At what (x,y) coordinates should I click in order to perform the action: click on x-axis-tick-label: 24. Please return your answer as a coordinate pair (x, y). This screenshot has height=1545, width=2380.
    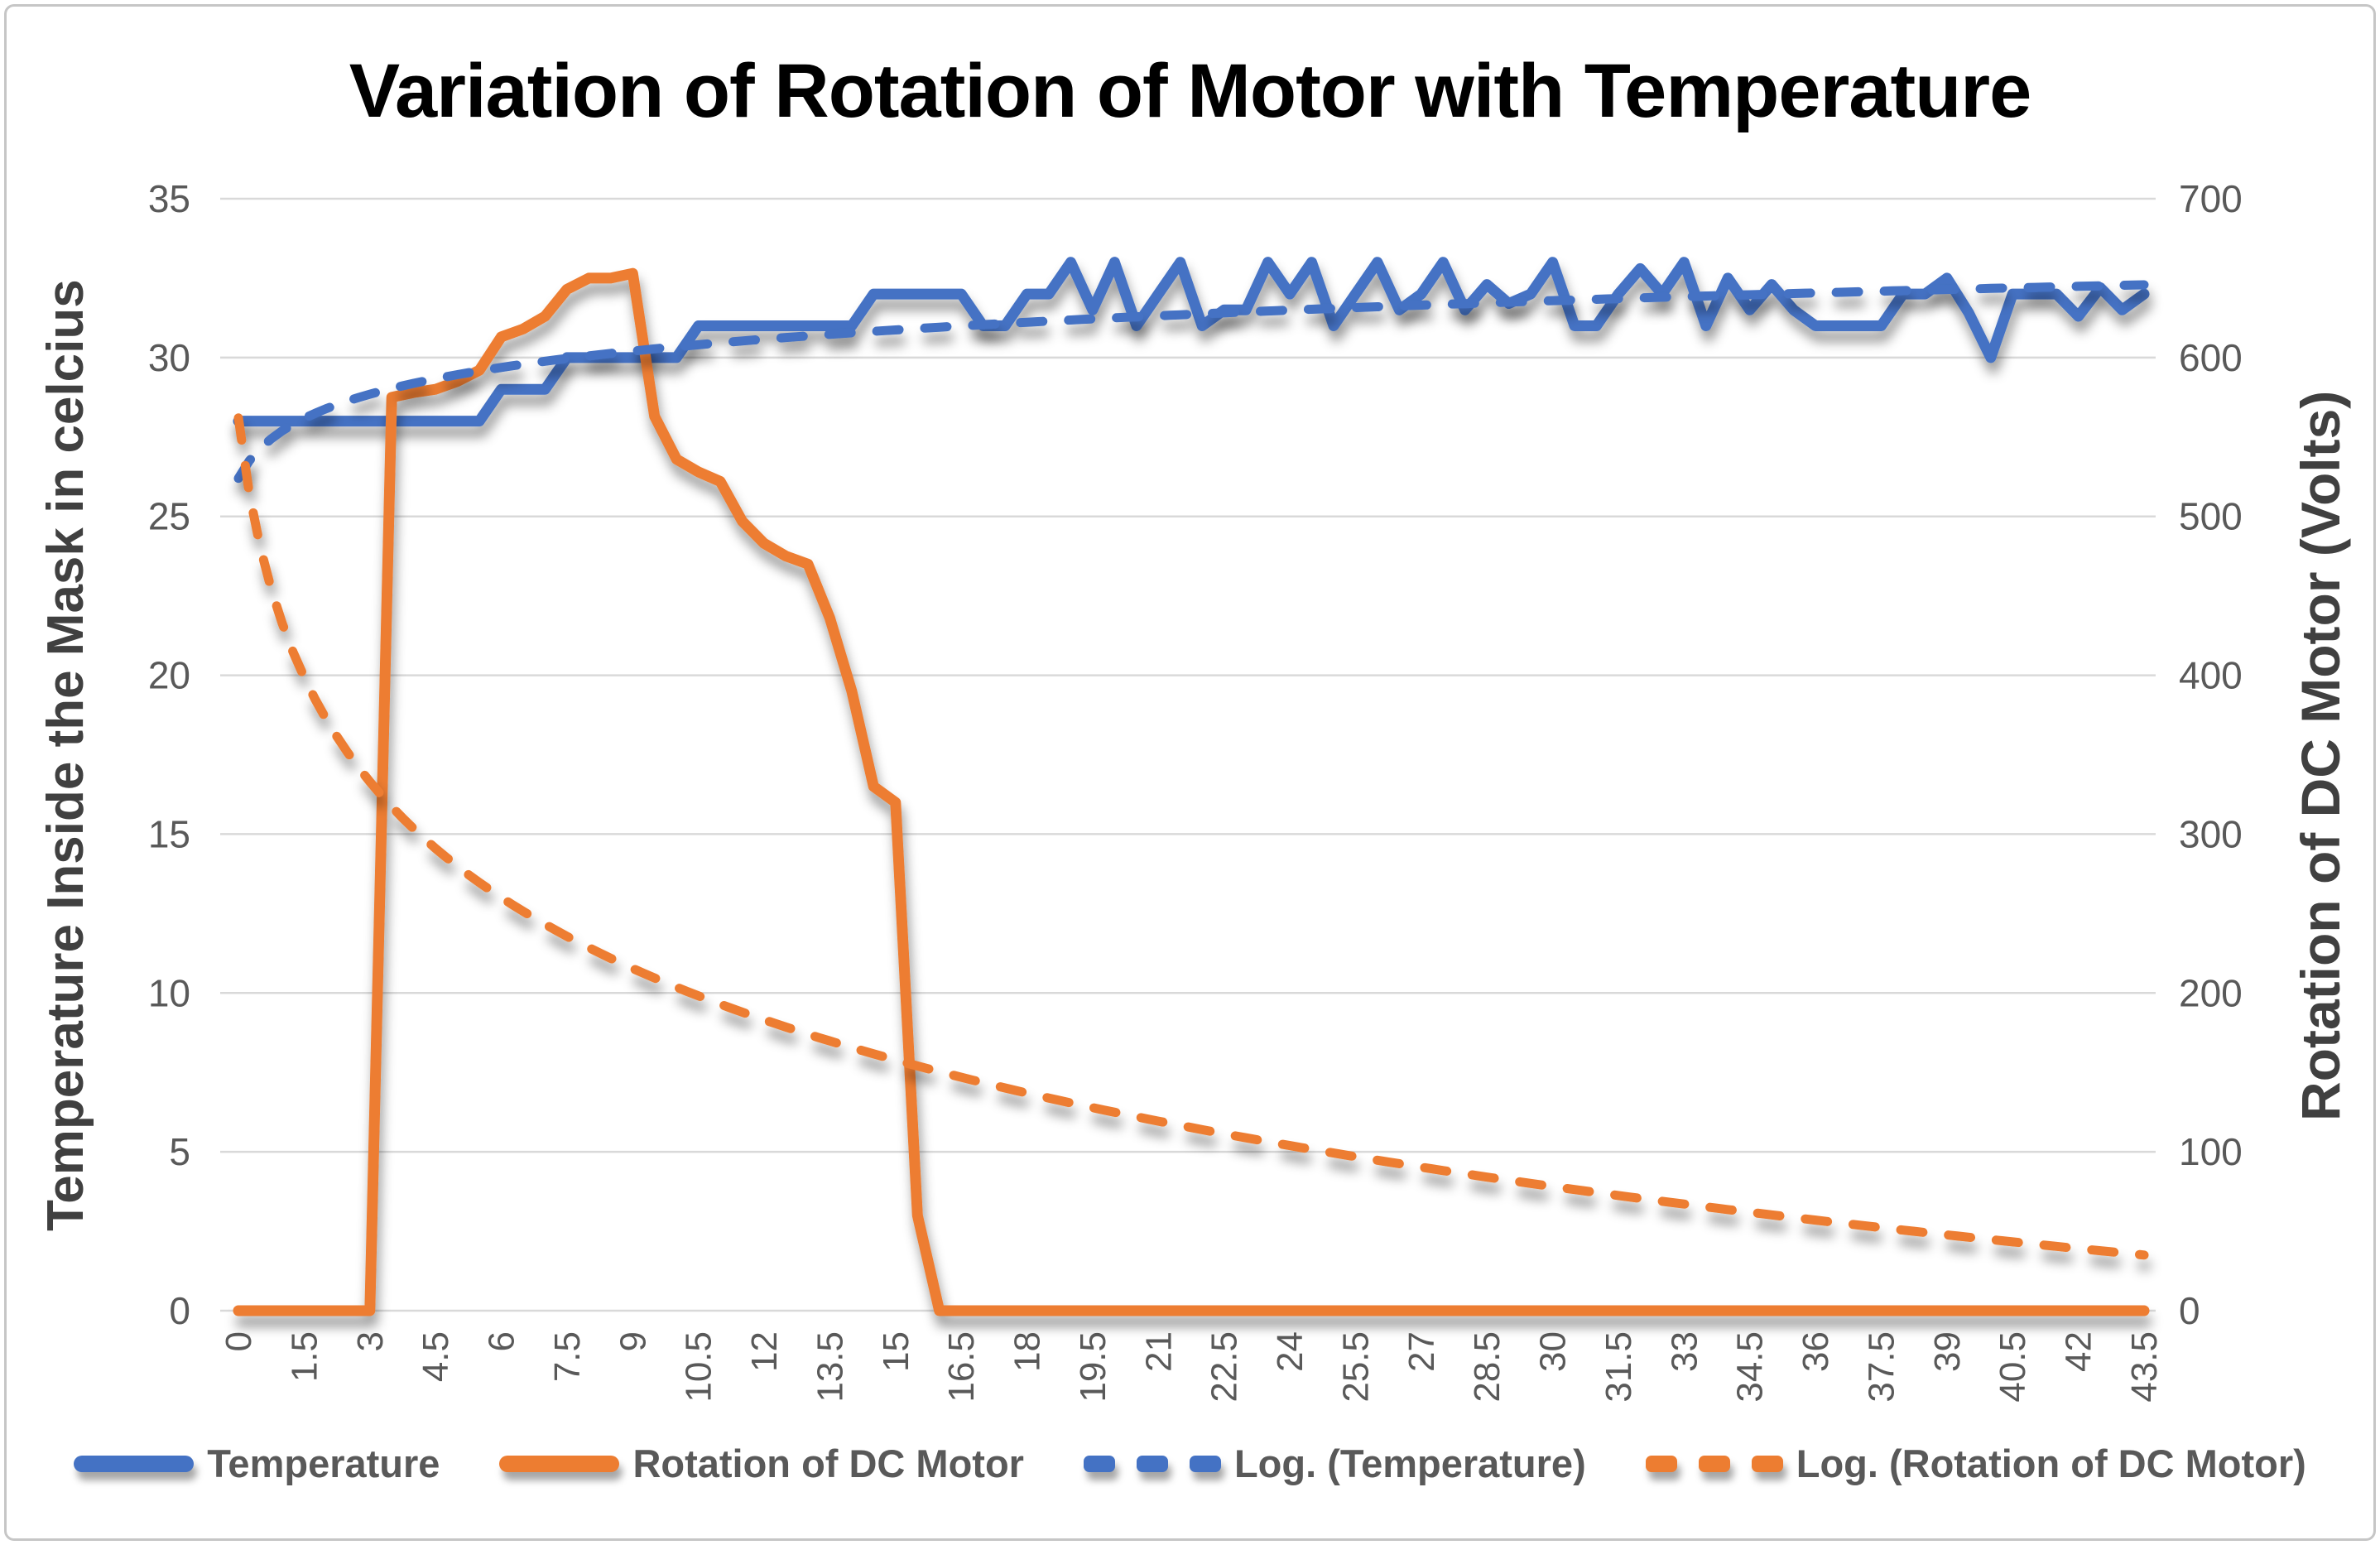
    Looking at the image, I should click on (1290, 1352).